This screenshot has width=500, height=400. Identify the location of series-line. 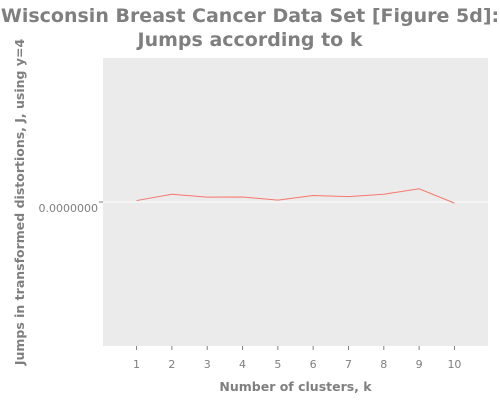
(295, 196).